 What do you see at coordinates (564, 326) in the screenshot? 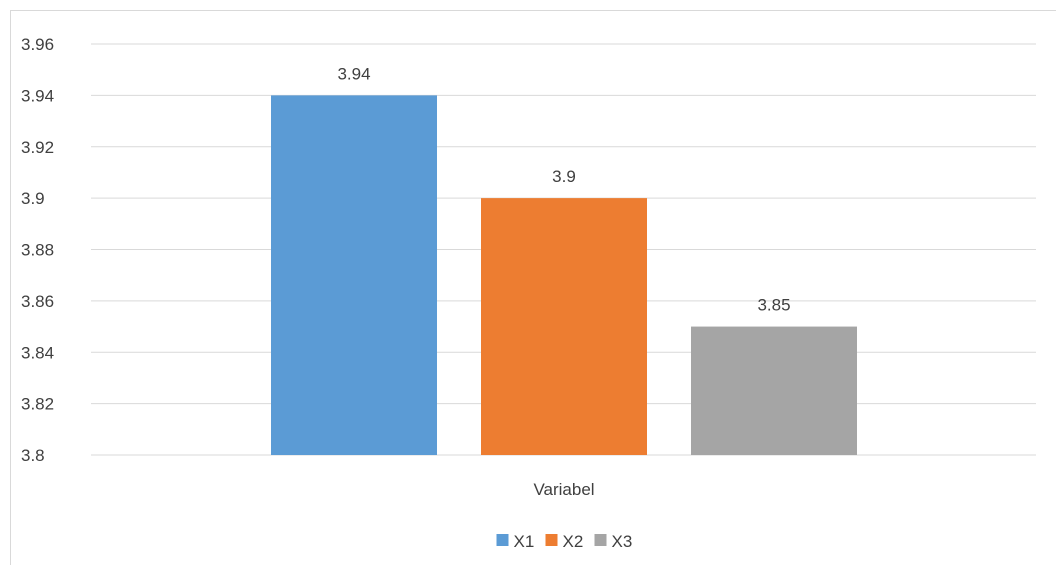
I see `bar-x2` at bounding box center [564, 326].